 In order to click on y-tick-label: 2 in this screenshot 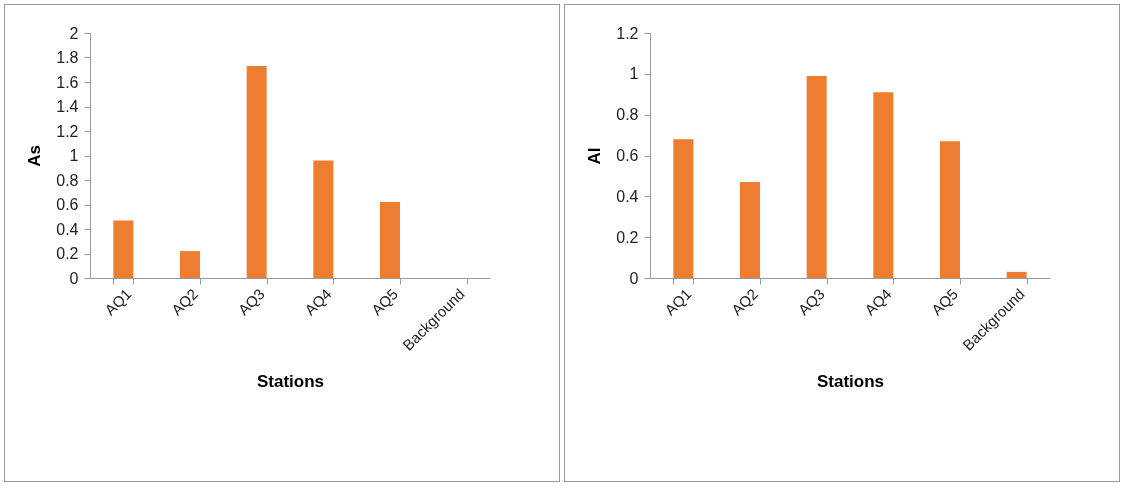, I will do `click(74, 33)`.